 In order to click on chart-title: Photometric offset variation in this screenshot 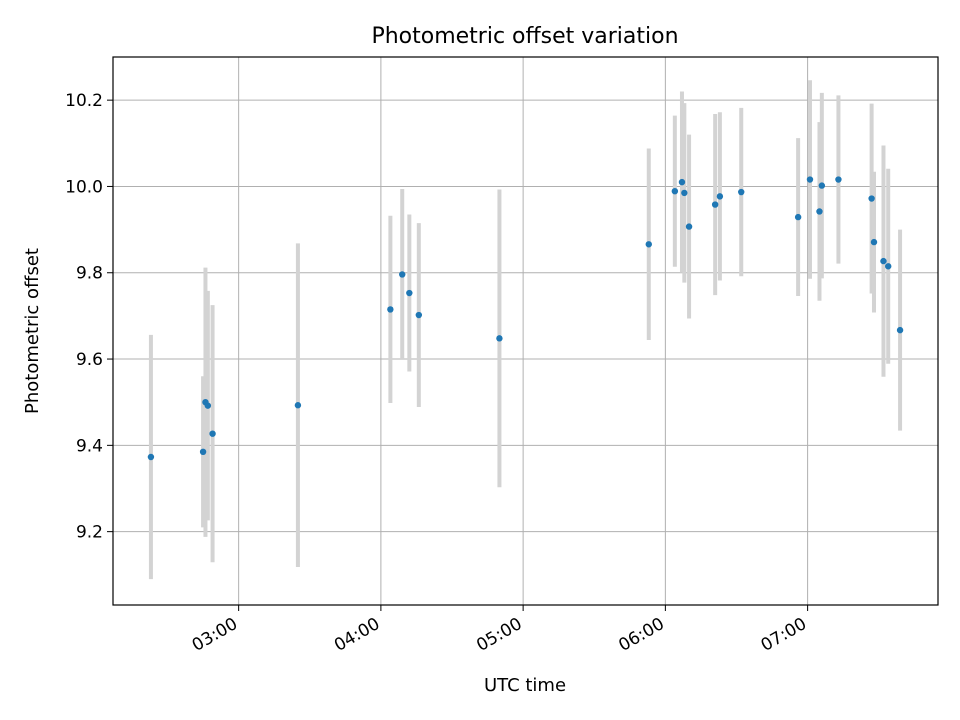, I will do `click(524, 36)`.